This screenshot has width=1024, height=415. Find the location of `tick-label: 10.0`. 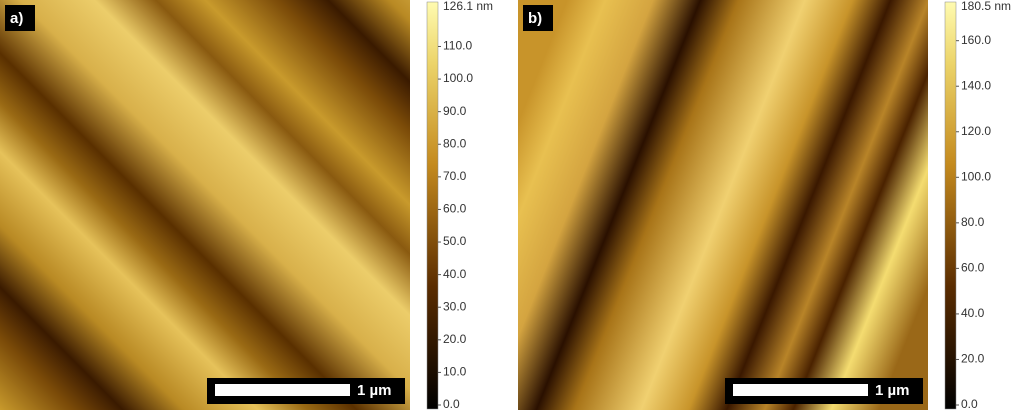

tick-label: 10.0 is located at coordinates (455, 372).